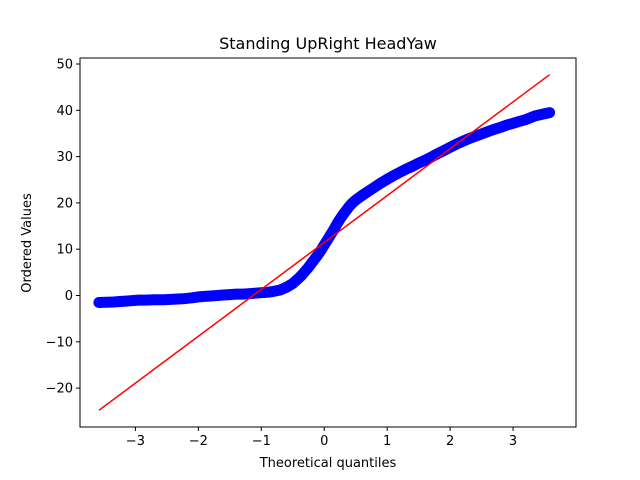  Describe the element at coordinates (387, 441) in the screenshot. I see `x-tick-label: 1` at that location.